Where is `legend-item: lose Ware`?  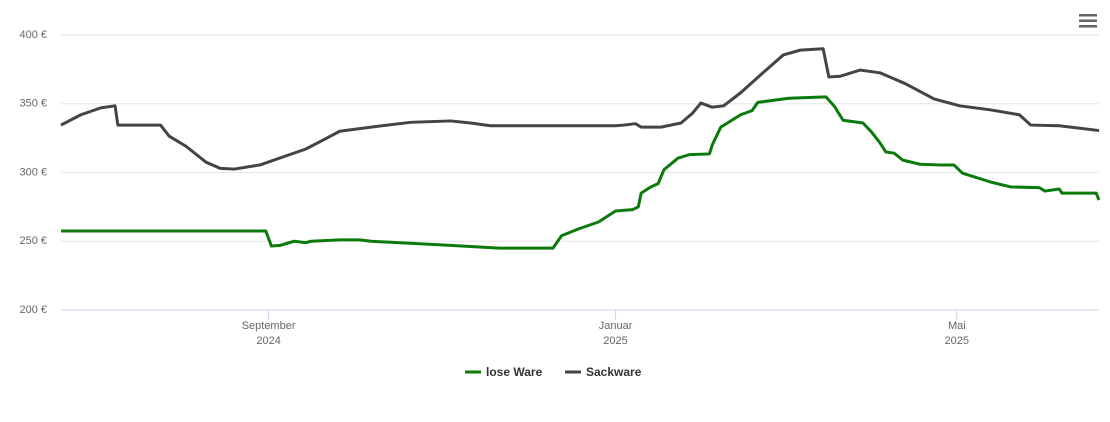 legend-item: lose Ware is located at coordinates (504, 372).